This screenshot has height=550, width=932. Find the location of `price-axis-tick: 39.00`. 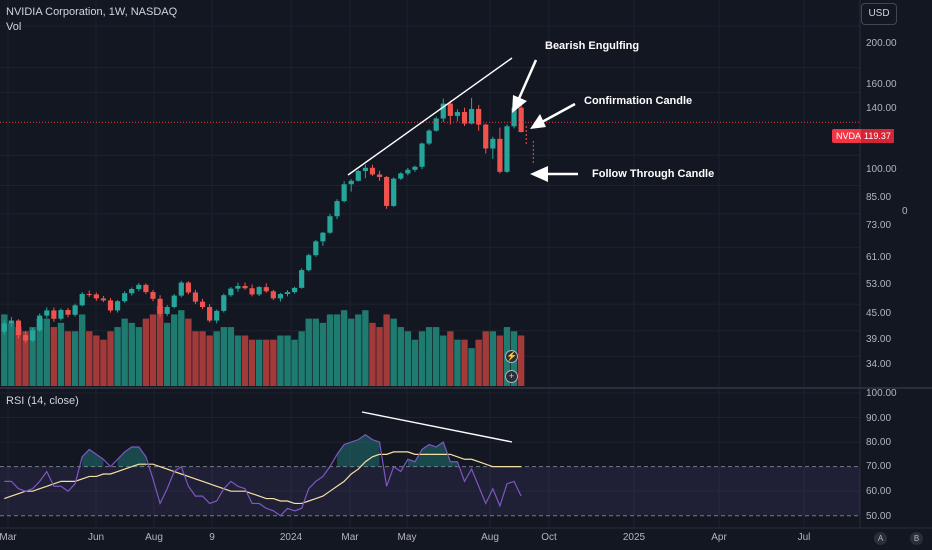

price-axis-tick: 39.00 is located at coordinates (879, 339).